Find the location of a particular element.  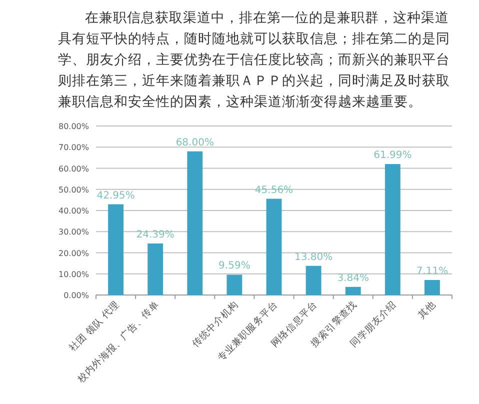

y-tick-label: 20.00% is located at coordinates (74, 253).